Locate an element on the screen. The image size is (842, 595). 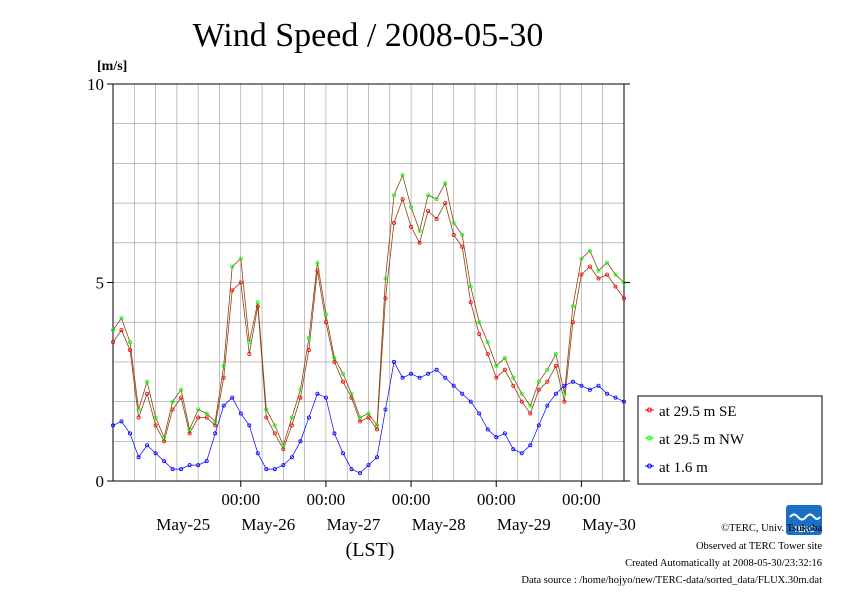
legend-marker is located at coordinates (649, 466).